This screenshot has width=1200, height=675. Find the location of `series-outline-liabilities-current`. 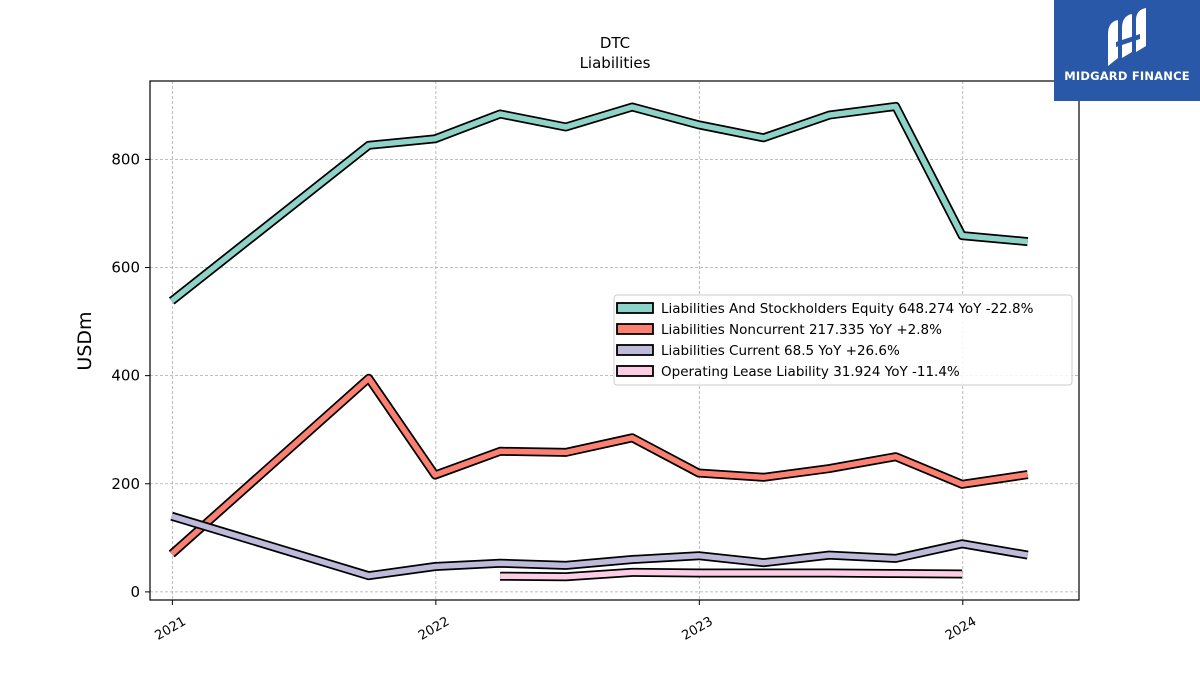

series-outline-liabilities-current is located at coordinates (599, 546).